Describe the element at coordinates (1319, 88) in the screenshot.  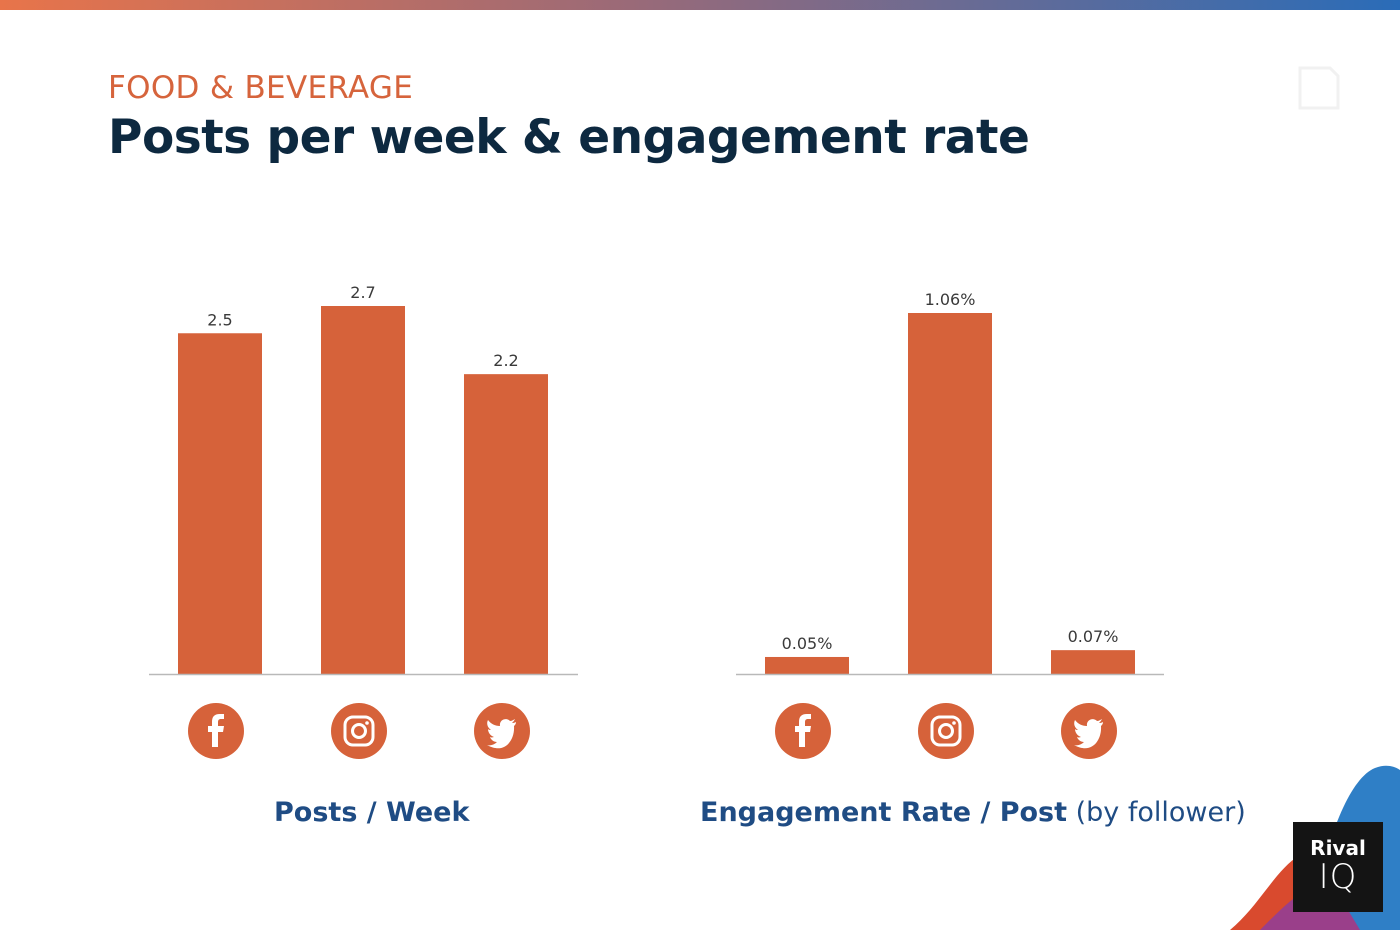
I see `faint-logo-icon` at that location.